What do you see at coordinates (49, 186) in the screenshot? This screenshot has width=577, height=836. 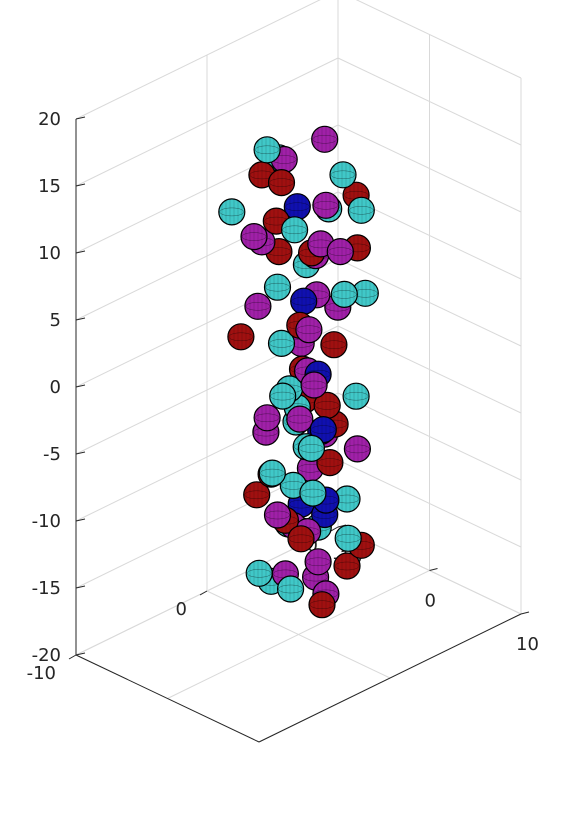 I see `z-tick-label: 15` at bounding box center [49, 186].